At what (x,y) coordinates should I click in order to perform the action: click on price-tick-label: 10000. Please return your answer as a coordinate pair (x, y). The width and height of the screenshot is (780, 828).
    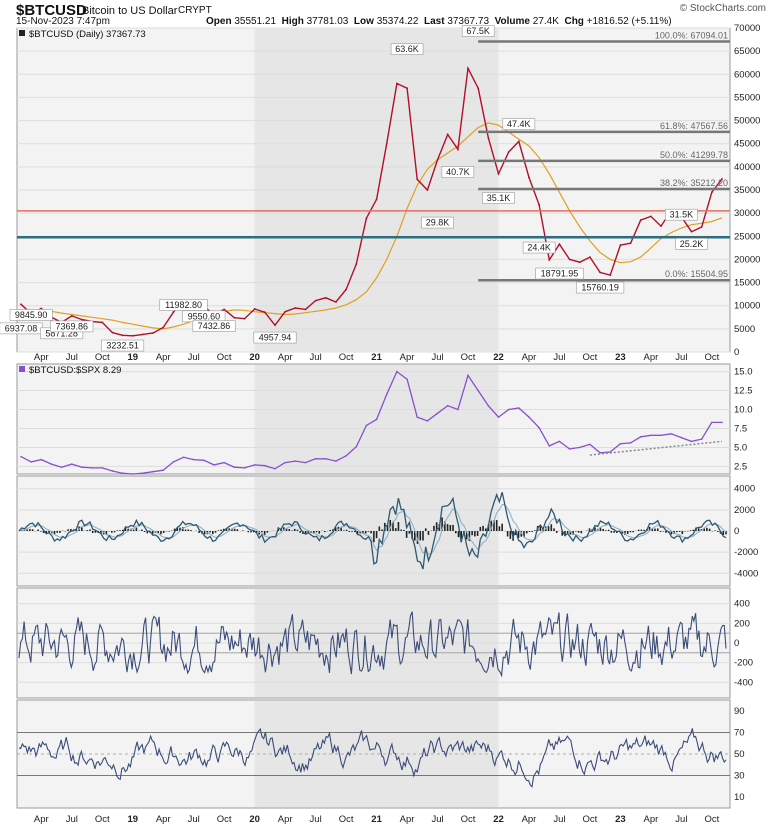
    Looking at the image, I should click on (747, 306).